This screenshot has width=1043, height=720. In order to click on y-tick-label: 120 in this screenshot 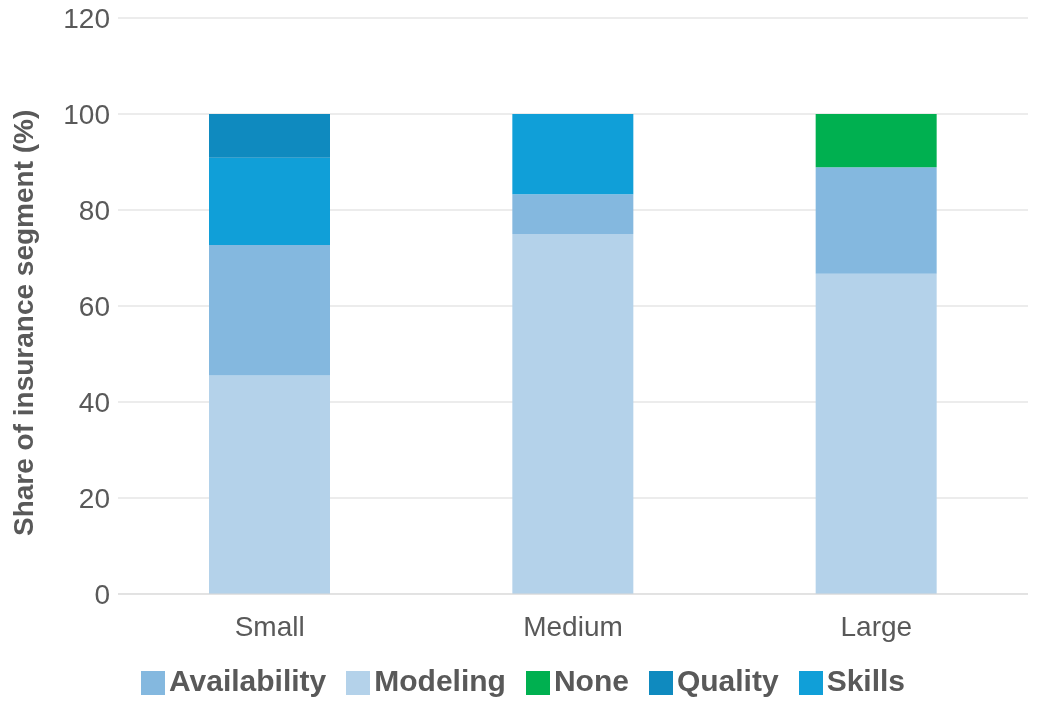, I will do `click(86, 18)`.